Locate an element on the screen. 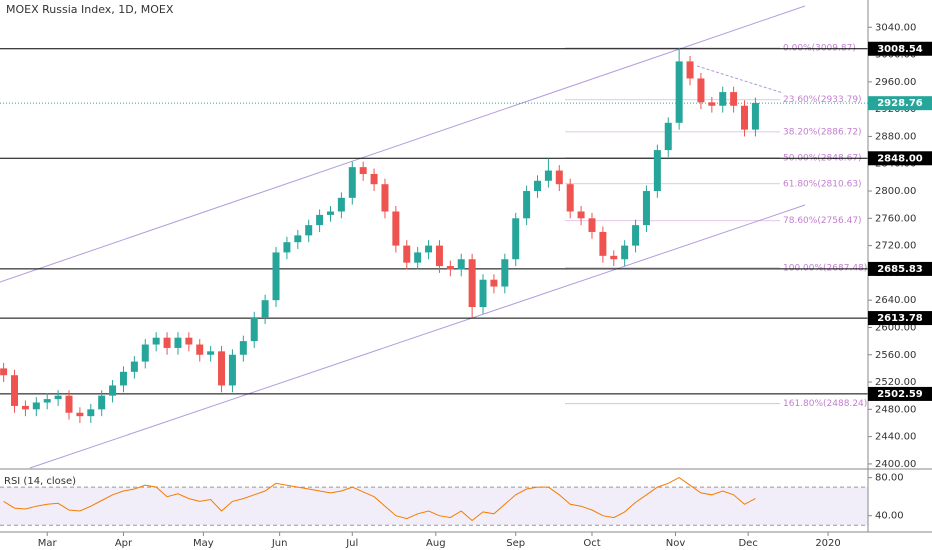 This screenshot has height=550, width=932. y-tick-label: 2600.00 is located at coordinates (895, 327).